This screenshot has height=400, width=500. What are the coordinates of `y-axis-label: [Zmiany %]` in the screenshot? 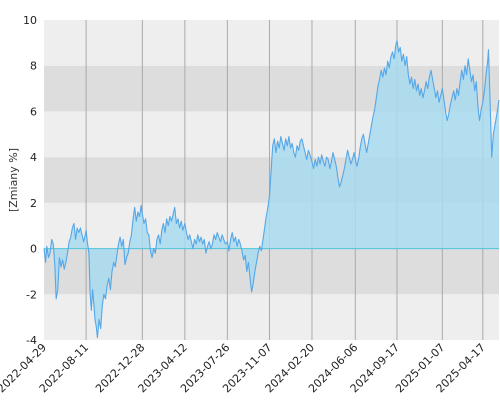 It's located at (13, 180).